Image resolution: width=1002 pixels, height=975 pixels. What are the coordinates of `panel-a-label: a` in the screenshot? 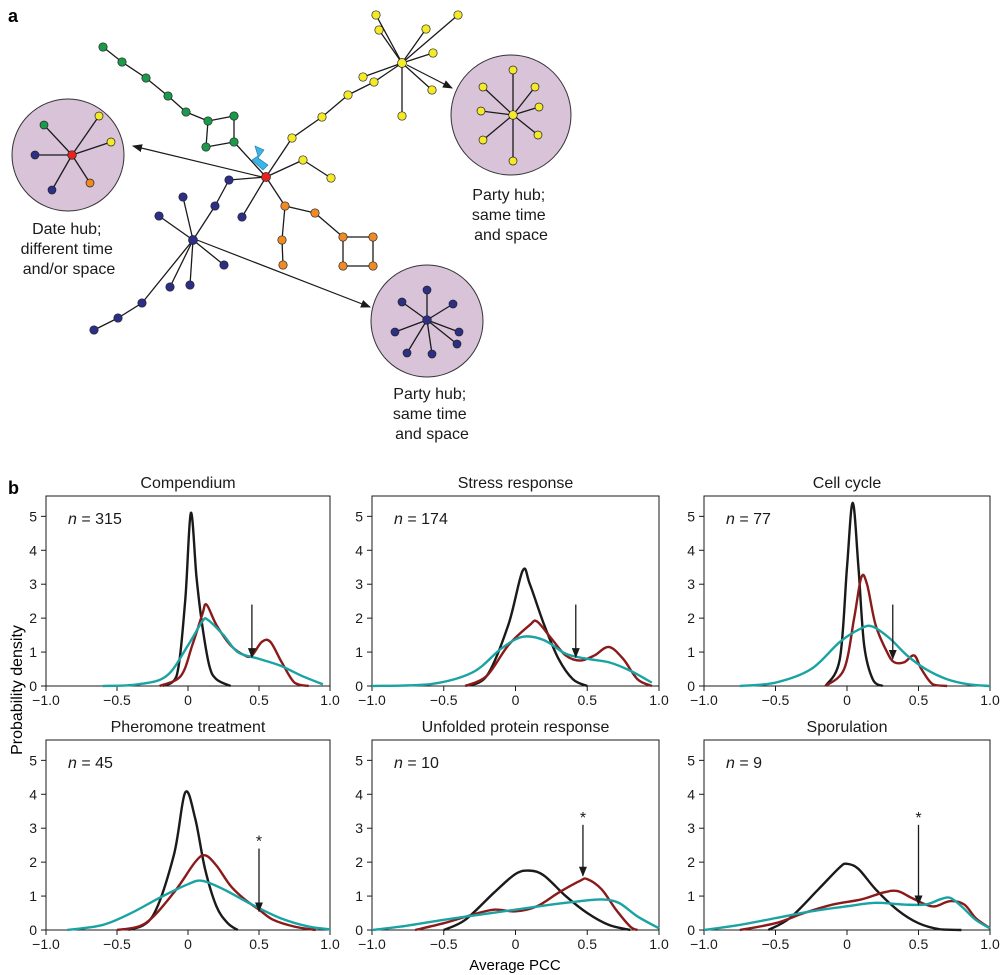 It's located at (13, 16).